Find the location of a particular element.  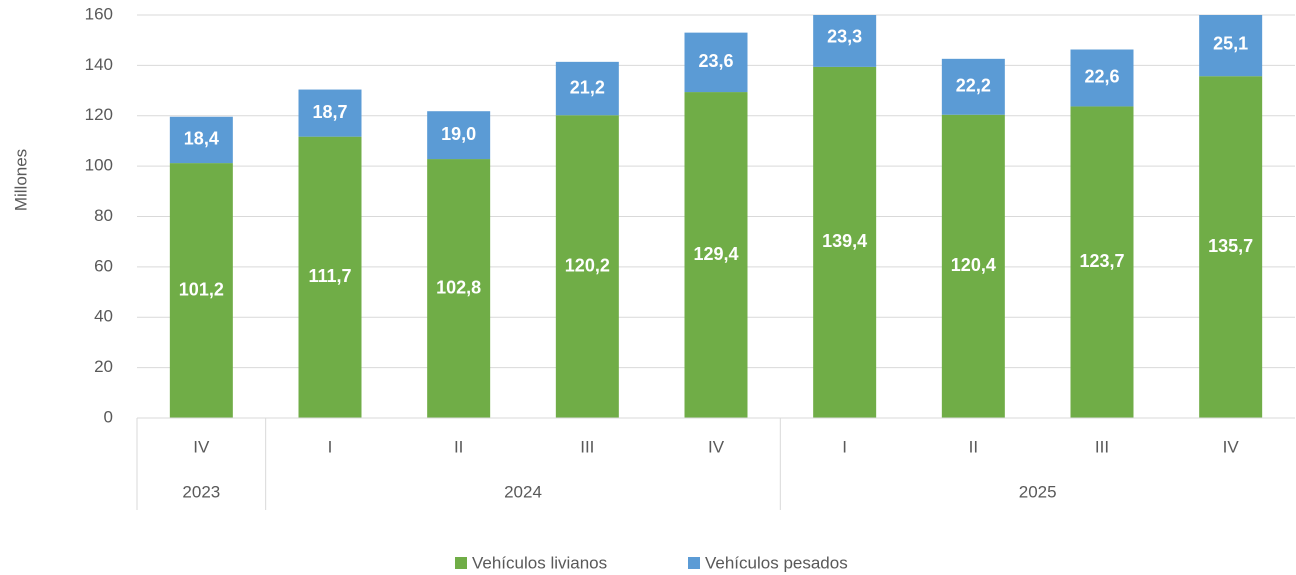

y-tick-label: 100 is located at coordinates (99, 165).